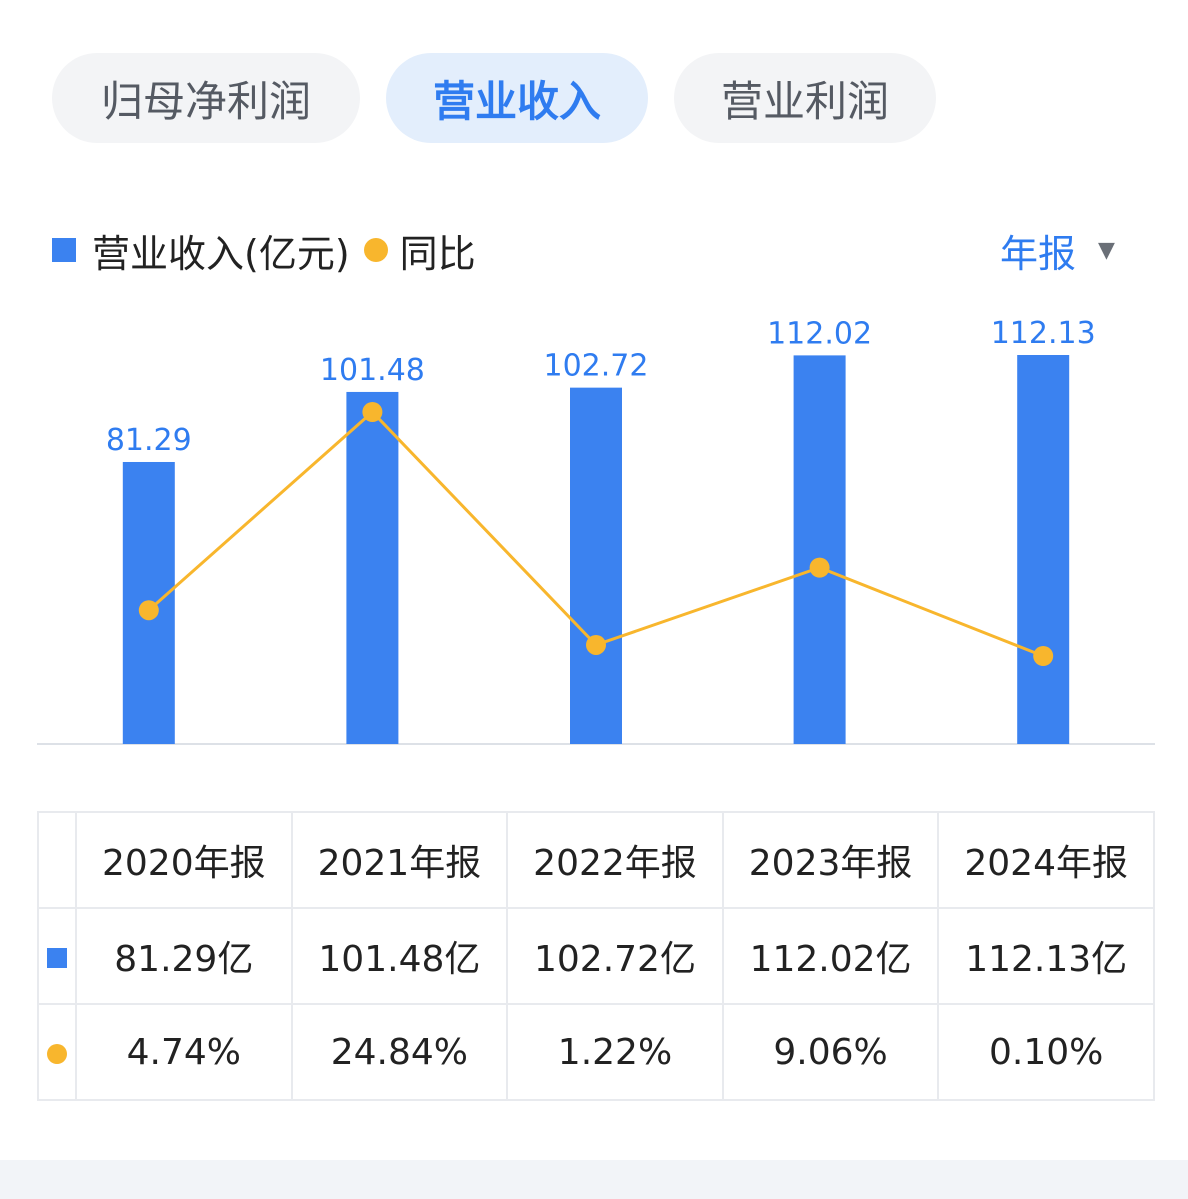 The image size is (1188, 1199). I want to click on chart-legend: 营业收入(亿元) 同比, so click(264, 250).